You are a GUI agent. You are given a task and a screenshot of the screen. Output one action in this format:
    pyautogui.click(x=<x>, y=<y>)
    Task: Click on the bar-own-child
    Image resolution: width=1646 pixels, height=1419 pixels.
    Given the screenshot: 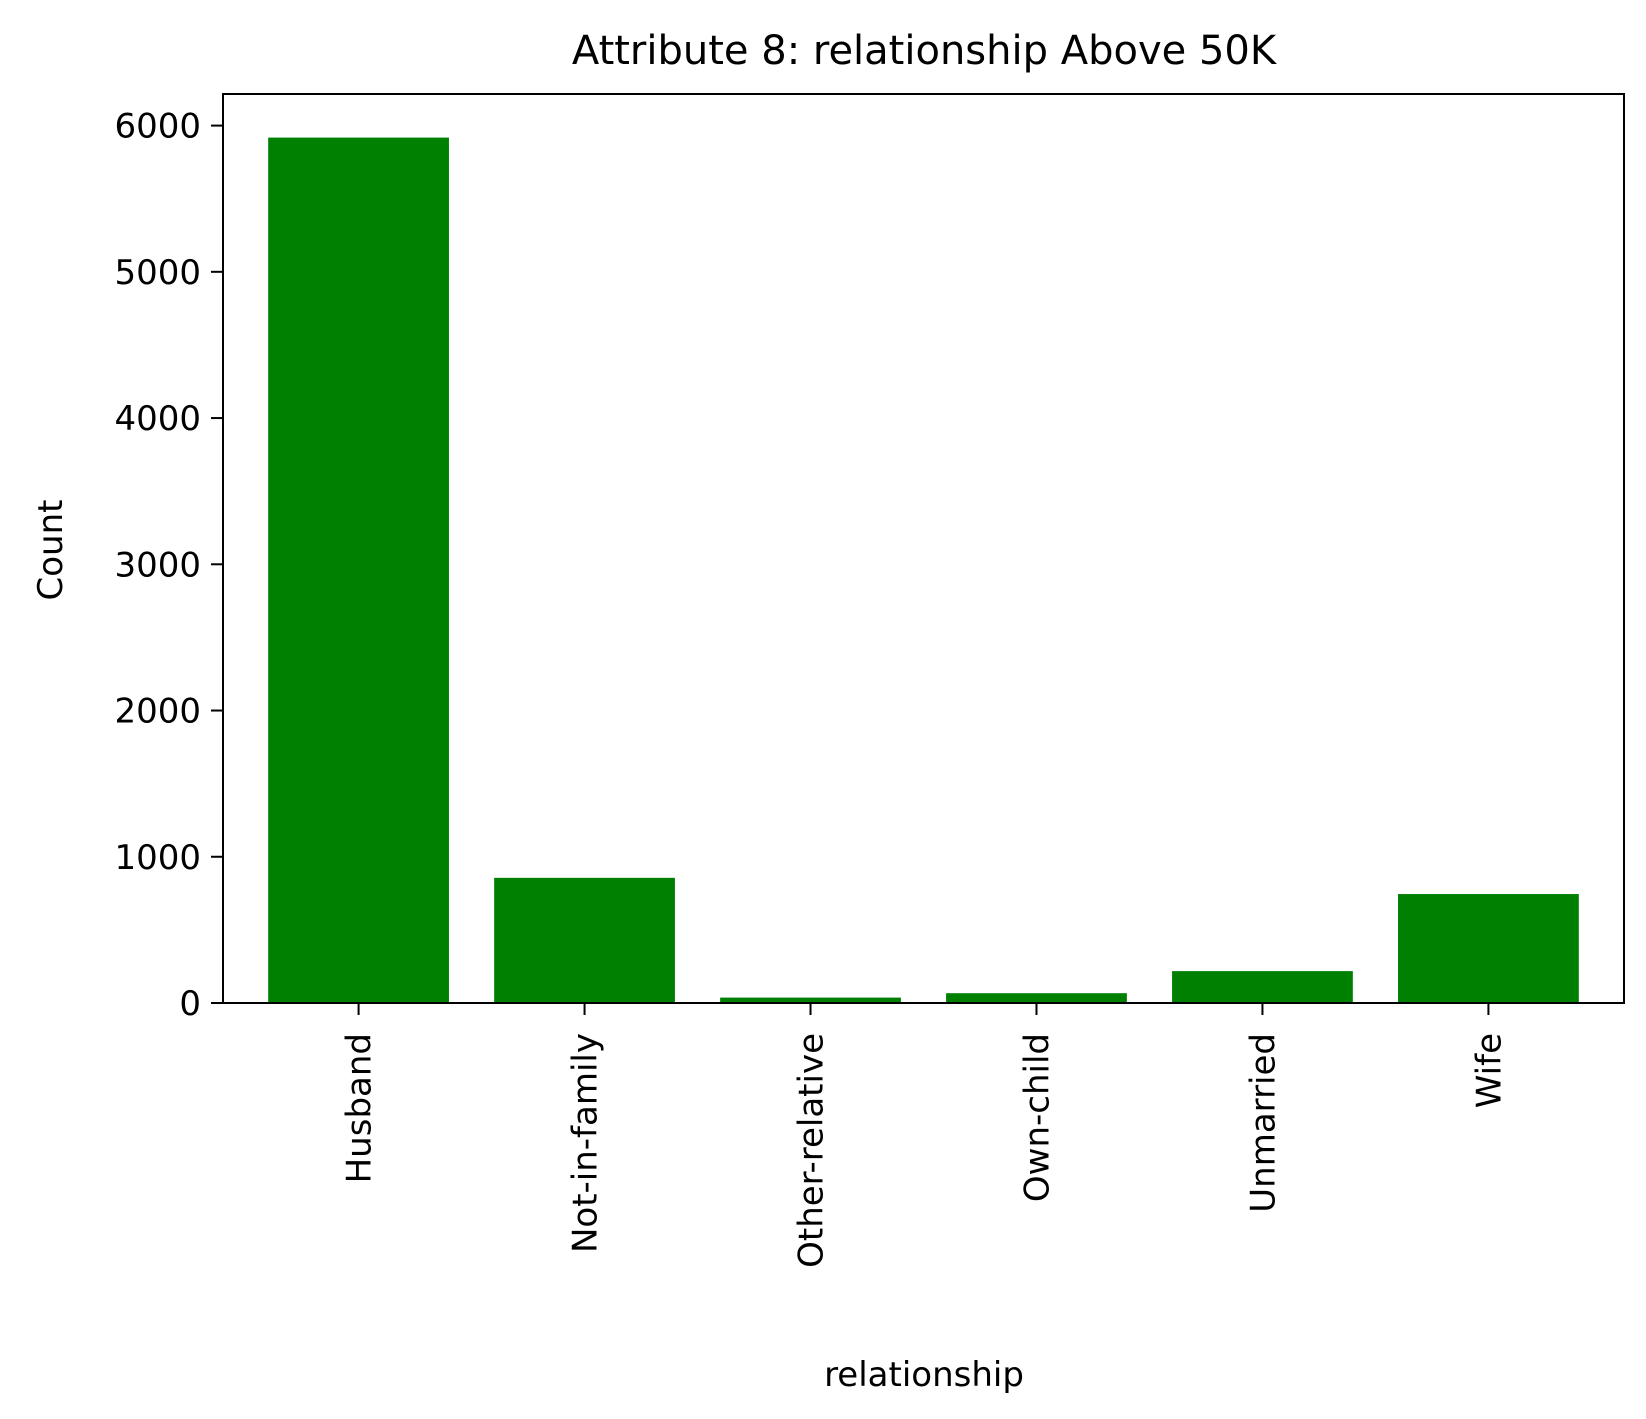 What is the action you would take?
    pyautogui.click(x=1036, y=998)
    